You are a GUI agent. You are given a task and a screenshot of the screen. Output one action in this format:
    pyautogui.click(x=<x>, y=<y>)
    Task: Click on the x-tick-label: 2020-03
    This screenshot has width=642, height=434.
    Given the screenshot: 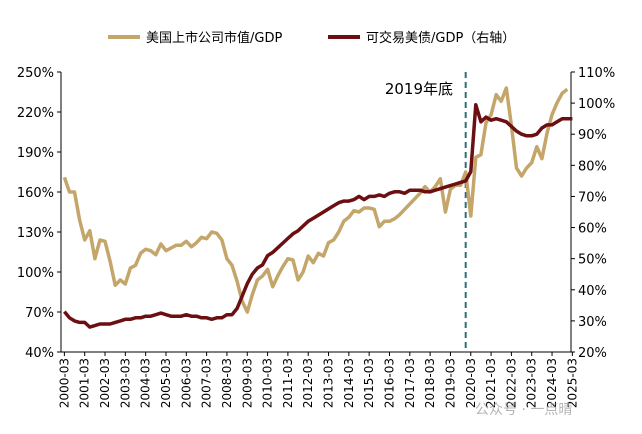 What is the action you would take?
    pyautogui.click(x=471, y=383)
    